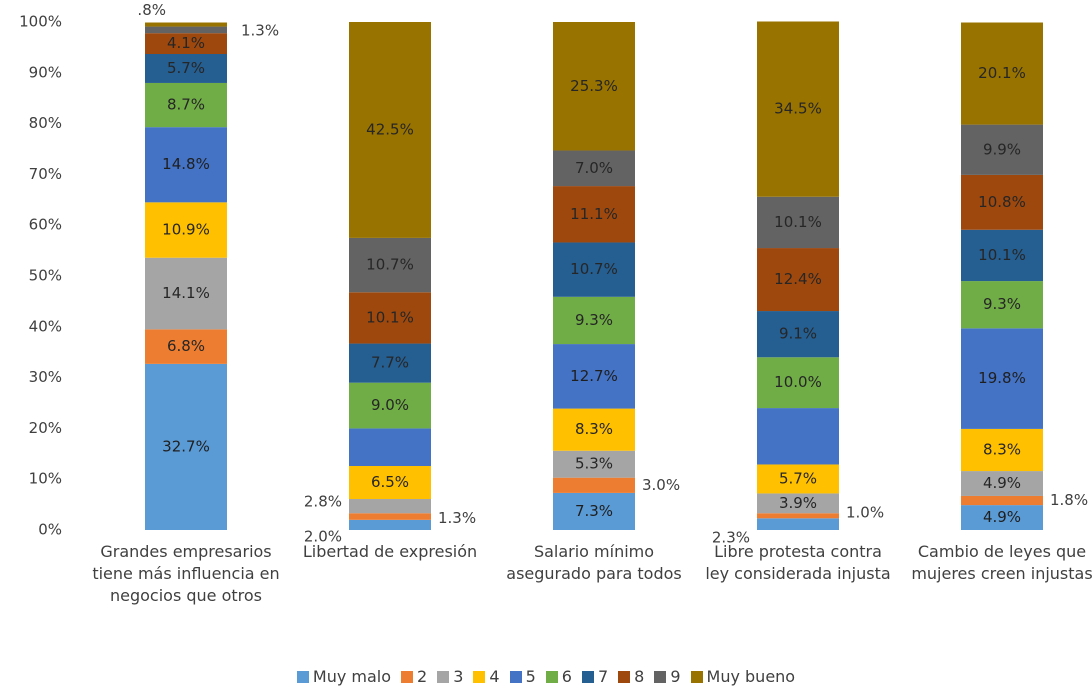  I want to click on data-label: 10.7%, so click(390, 265).